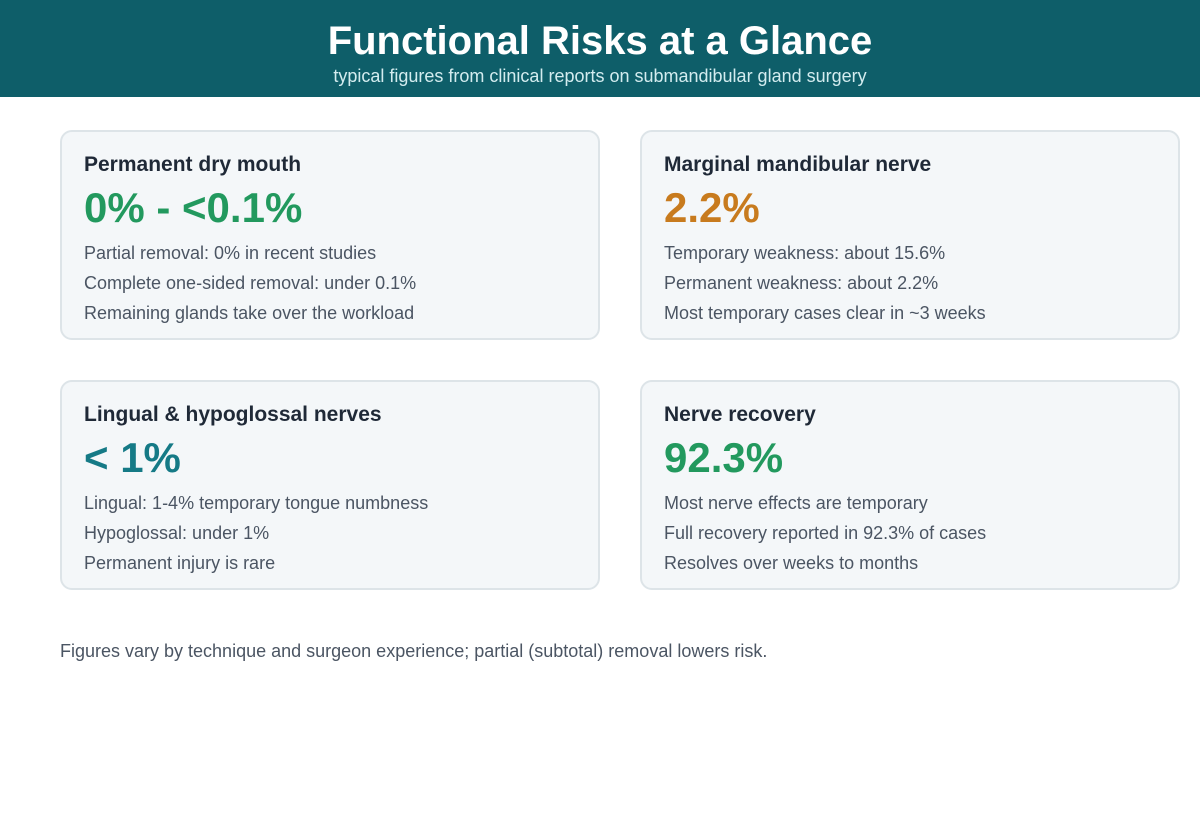 The image size is (1200, 840). What do you see at coordinates (712, 207) in the screenshot?
I see `card-value: 2.2%` at bounding box center [712, 207].